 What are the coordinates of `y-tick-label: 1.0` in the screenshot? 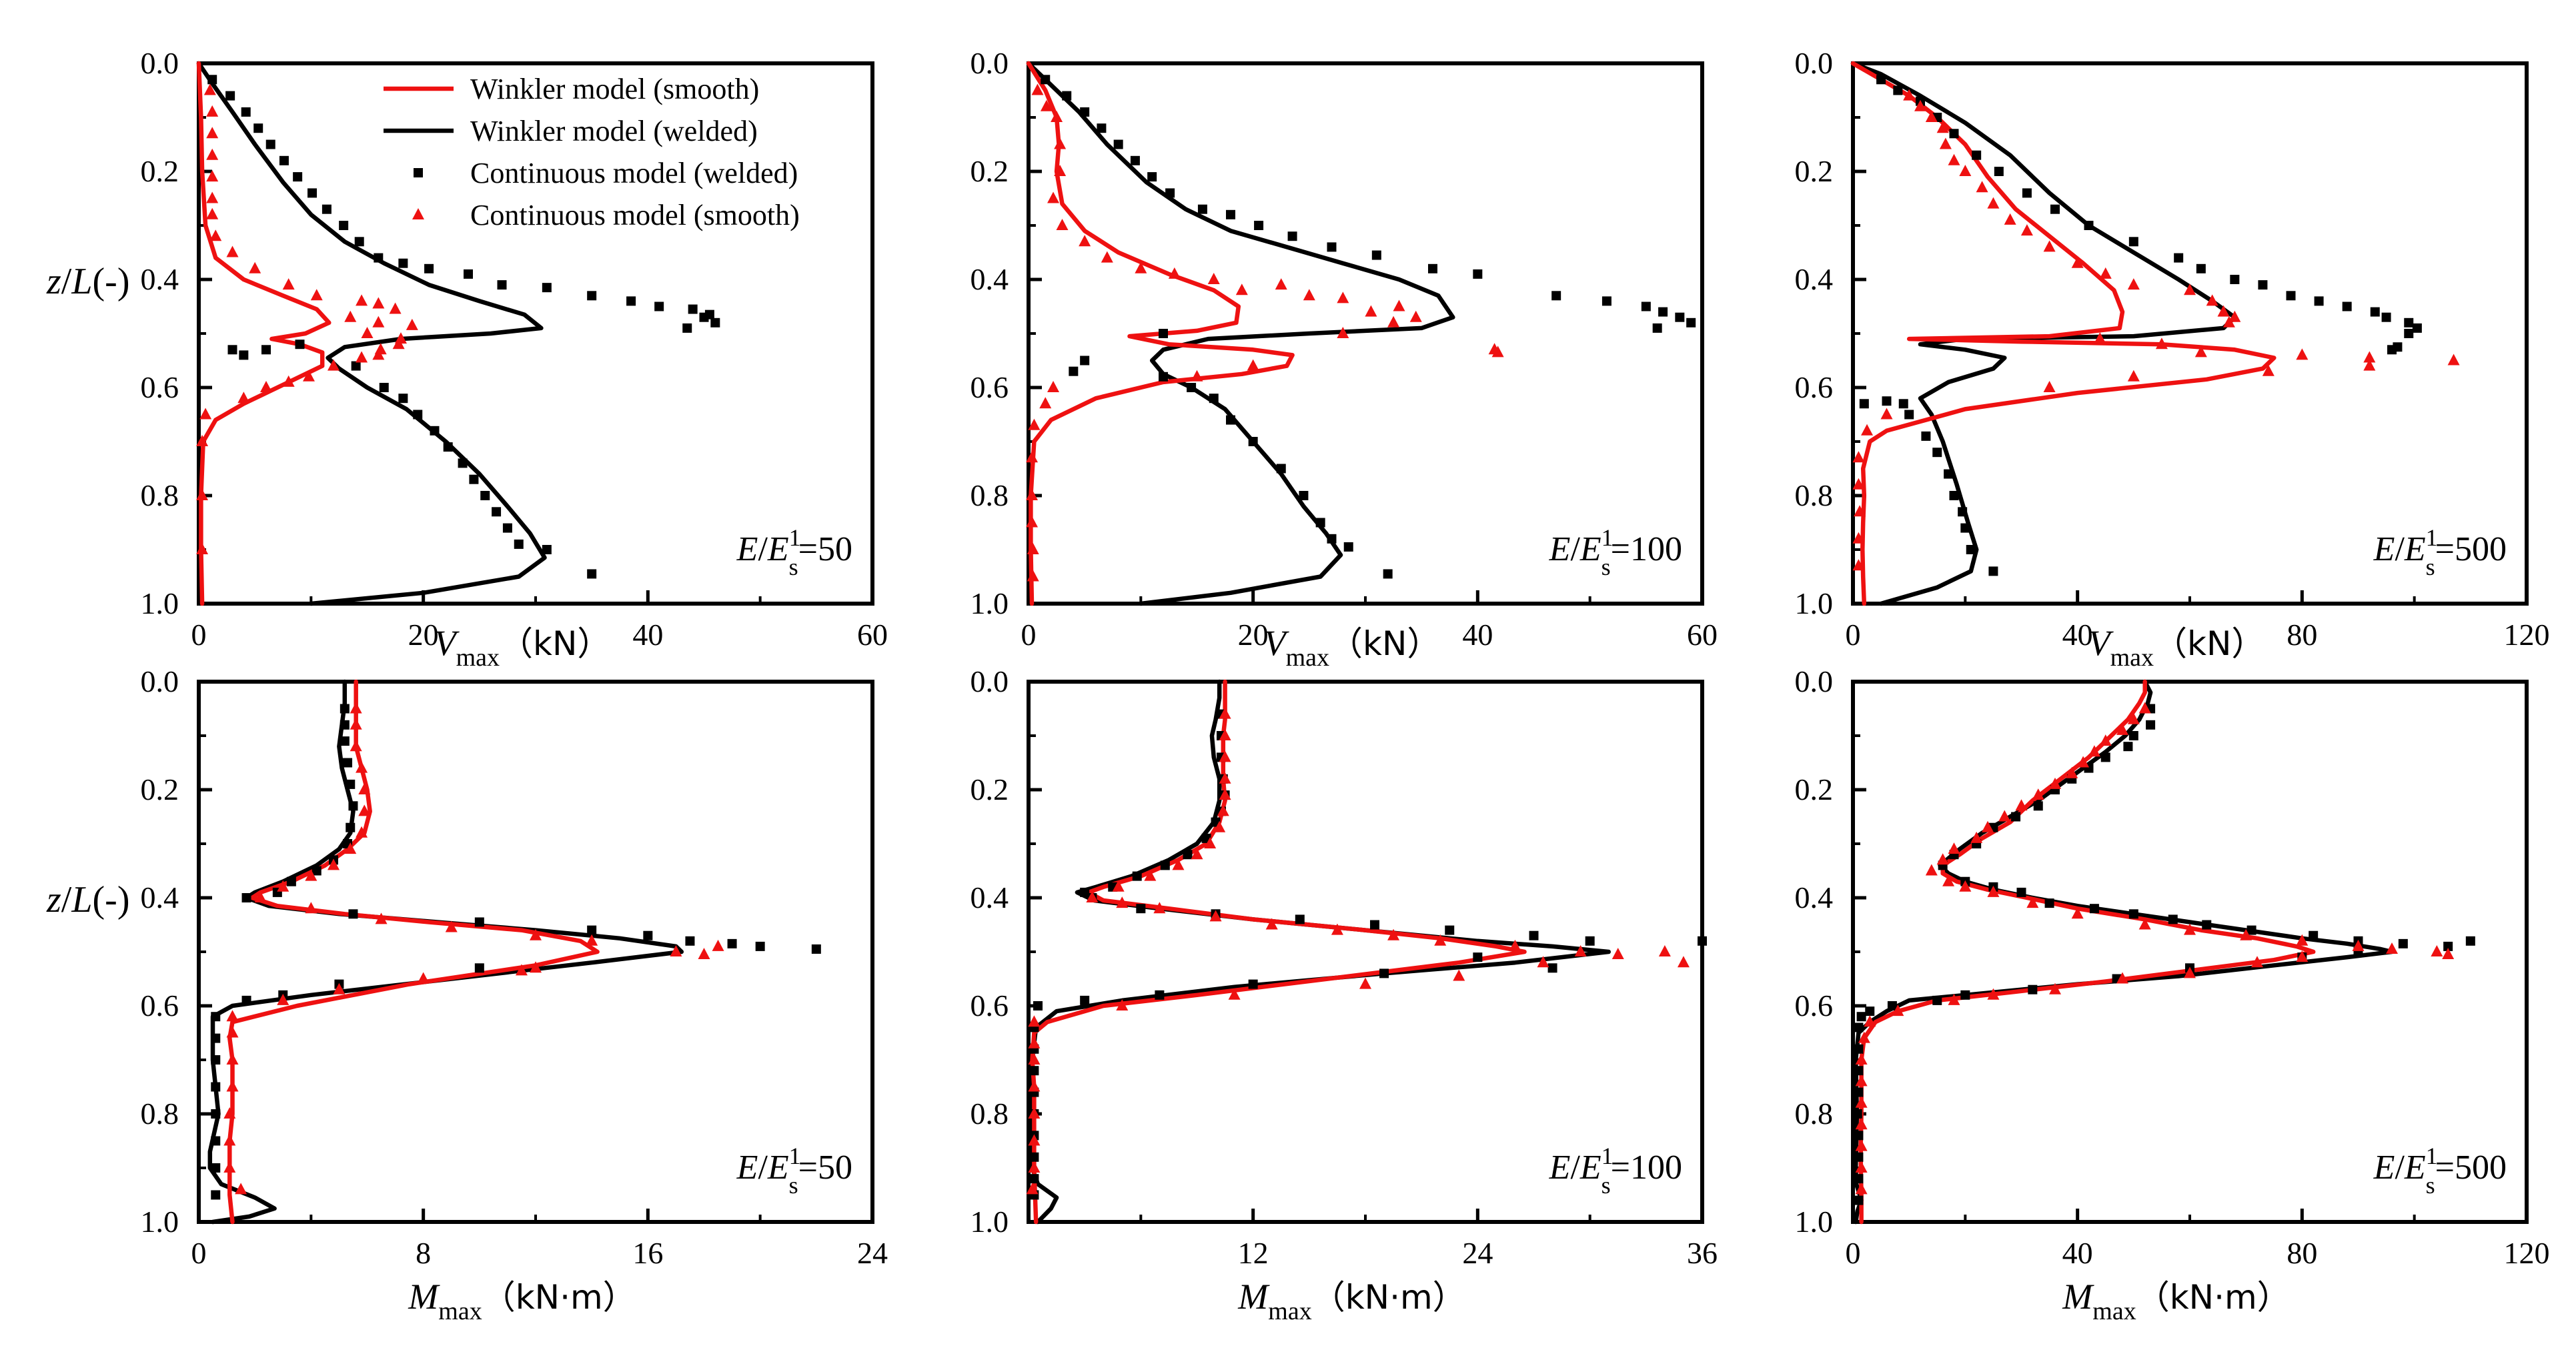 It's located at (990, 603).